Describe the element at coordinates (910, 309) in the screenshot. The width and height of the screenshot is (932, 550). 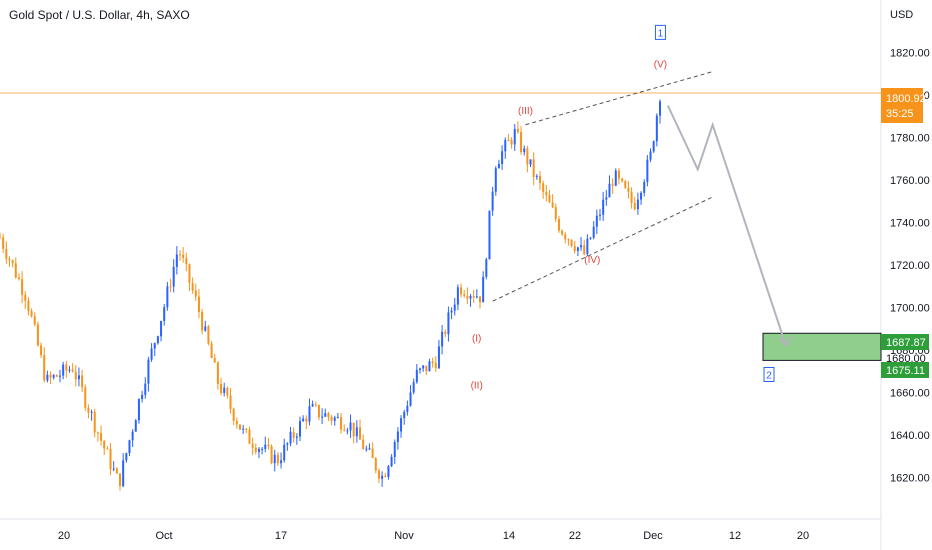
I see `price-tick-label: 1700.00` at that location.